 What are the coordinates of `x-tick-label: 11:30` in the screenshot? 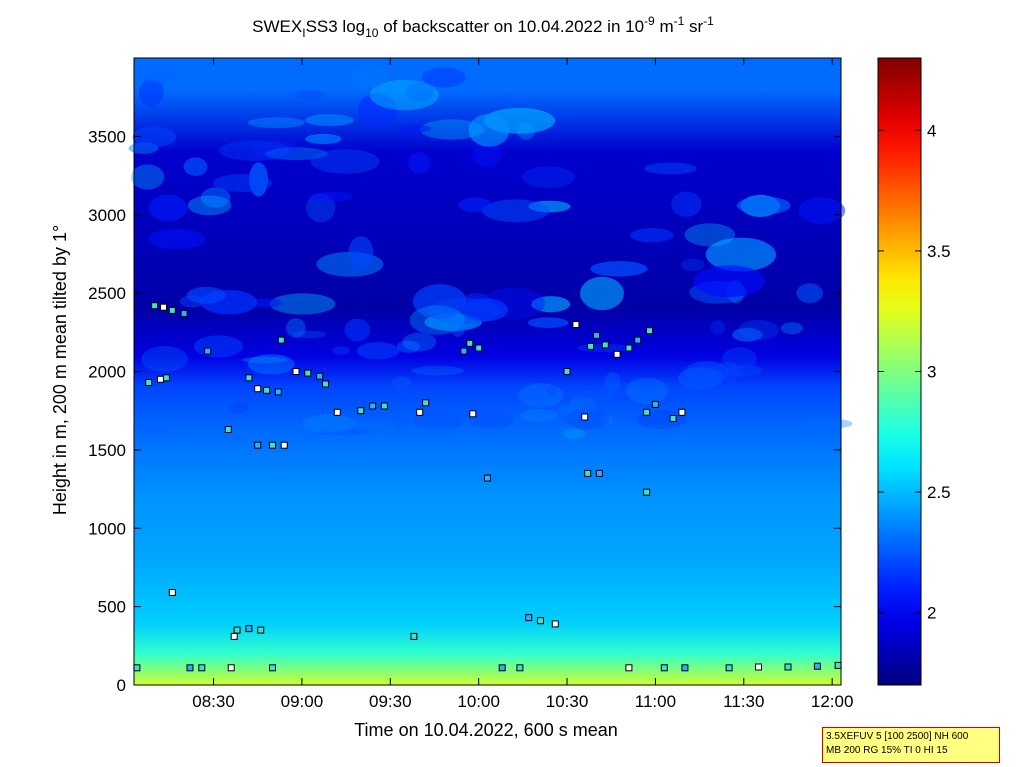 It's located at (743, 701).